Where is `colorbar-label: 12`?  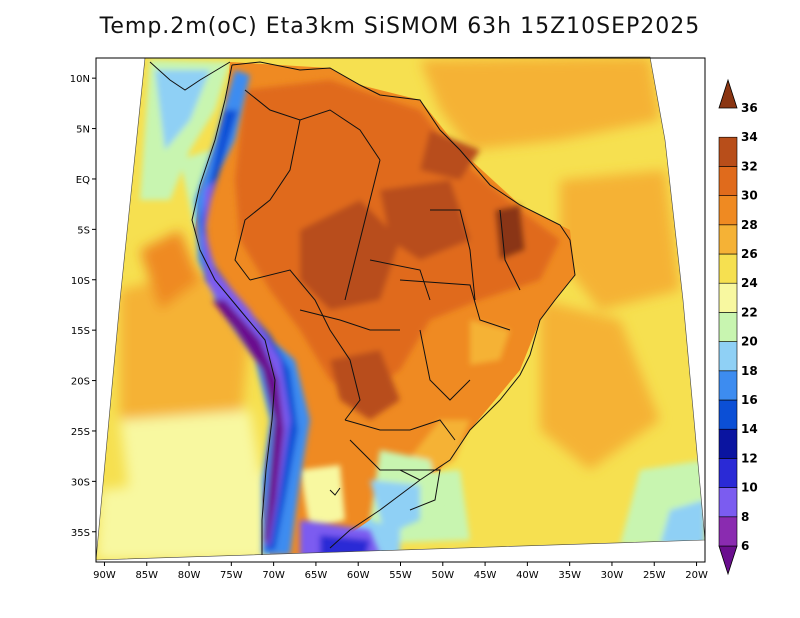 colorbar-label: 12 is located at coordinates (749, 458).